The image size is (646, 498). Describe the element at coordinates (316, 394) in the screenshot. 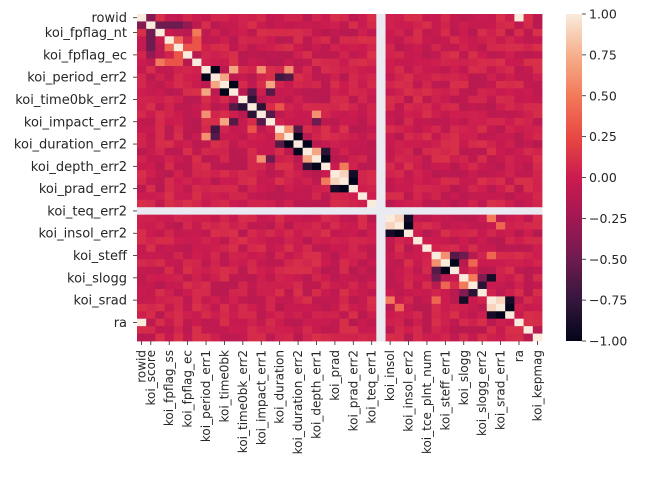

I see `x-tick-label: koi_depth_err1` at that location.